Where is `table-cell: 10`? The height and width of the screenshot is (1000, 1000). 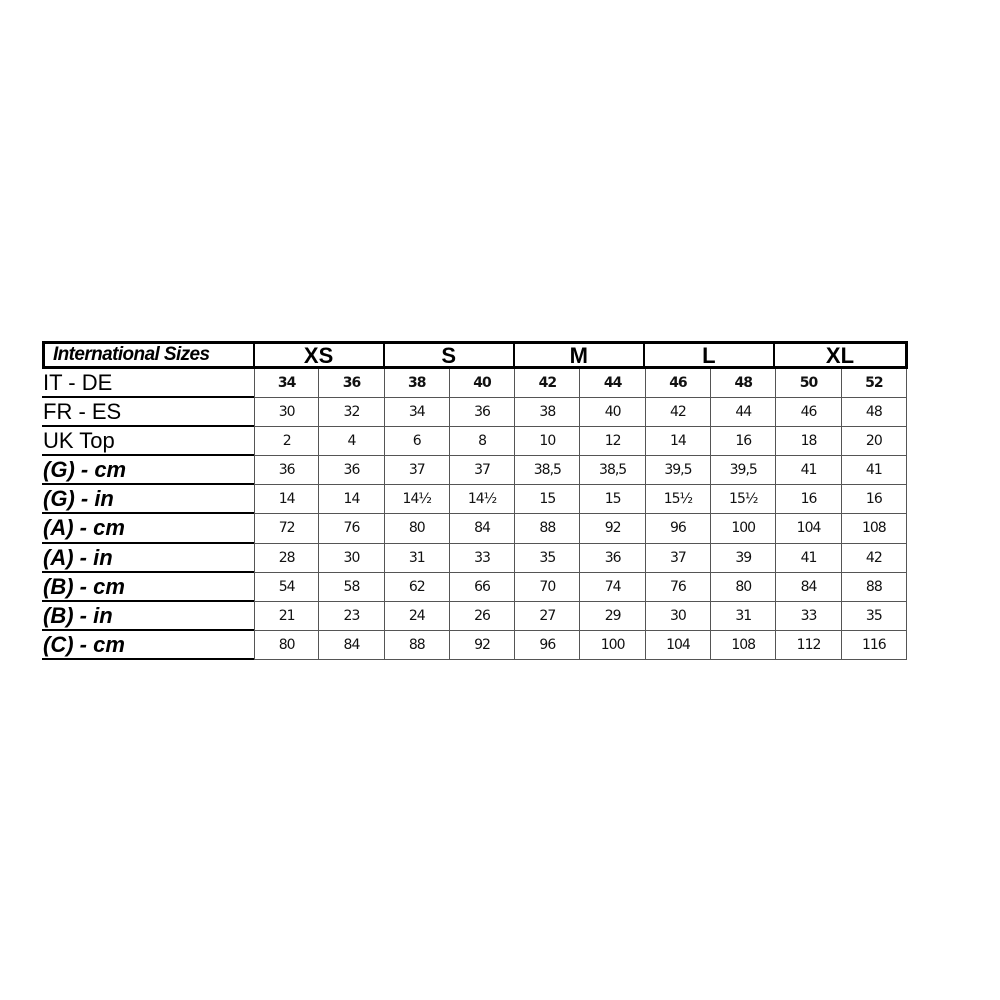 table-cell: 10 is located at coordinates (548, 442).